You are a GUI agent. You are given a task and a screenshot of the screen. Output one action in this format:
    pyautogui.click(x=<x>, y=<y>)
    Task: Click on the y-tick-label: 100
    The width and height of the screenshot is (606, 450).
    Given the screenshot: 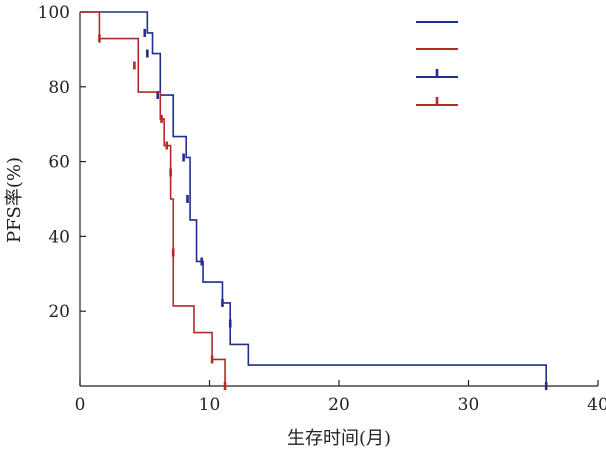 What is the action you would take?
    pyautogui.click(x=54, y=13)
    